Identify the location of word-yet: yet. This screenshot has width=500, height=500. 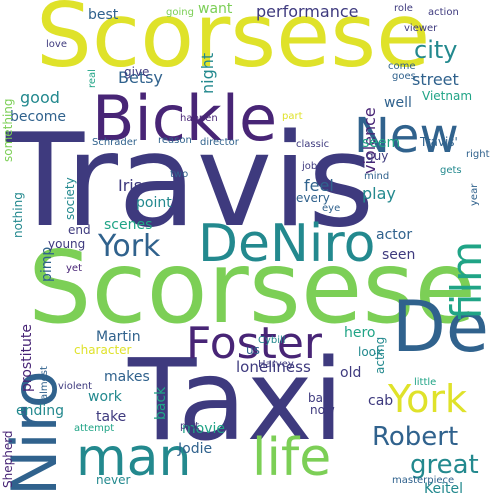
(74, 268).